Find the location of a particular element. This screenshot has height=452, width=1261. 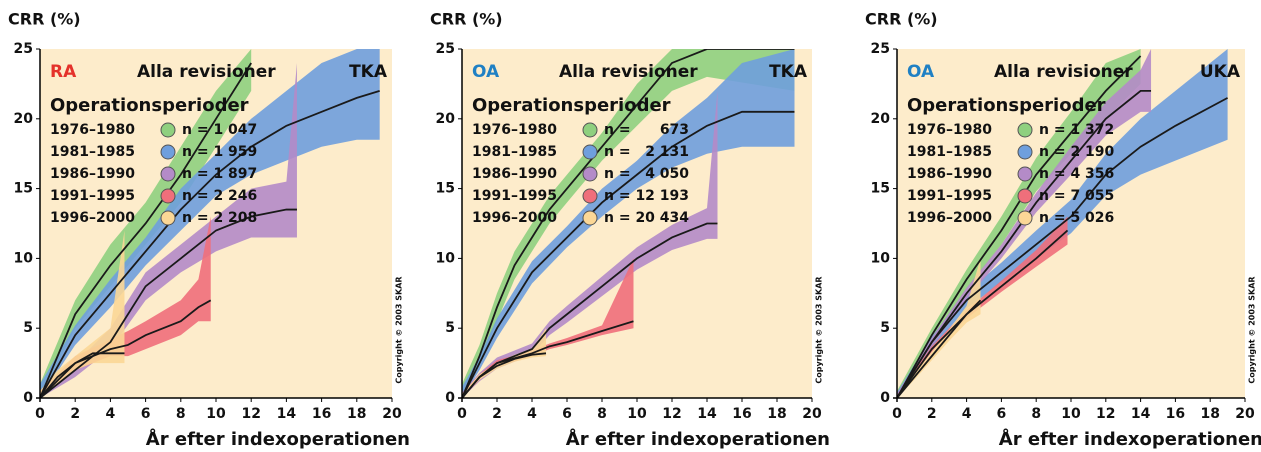

x-tick-label: 0 is located at coordinates (462, 414).